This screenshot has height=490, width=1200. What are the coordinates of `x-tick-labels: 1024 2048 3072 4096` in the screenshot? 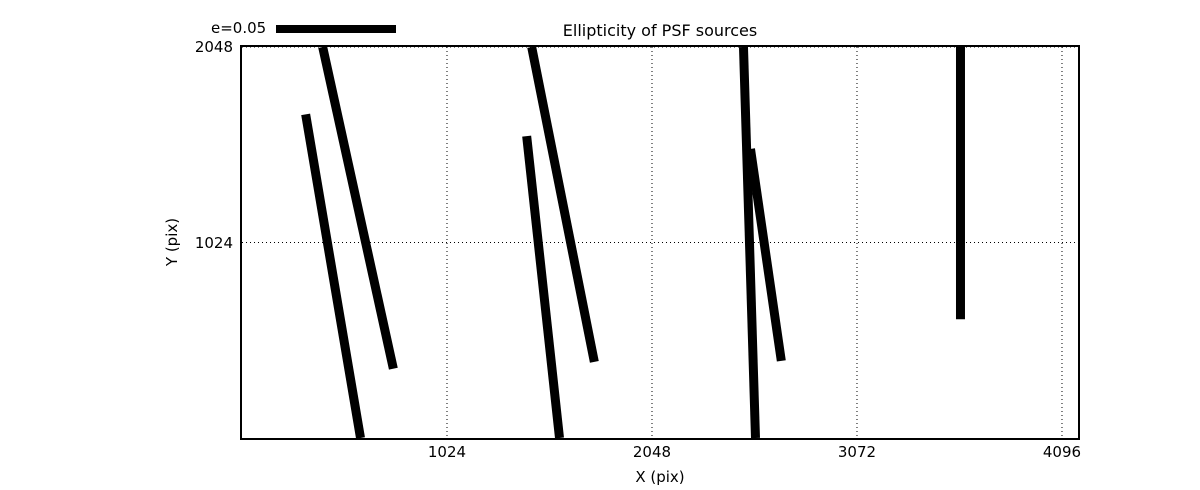 It's located at (661, 452).